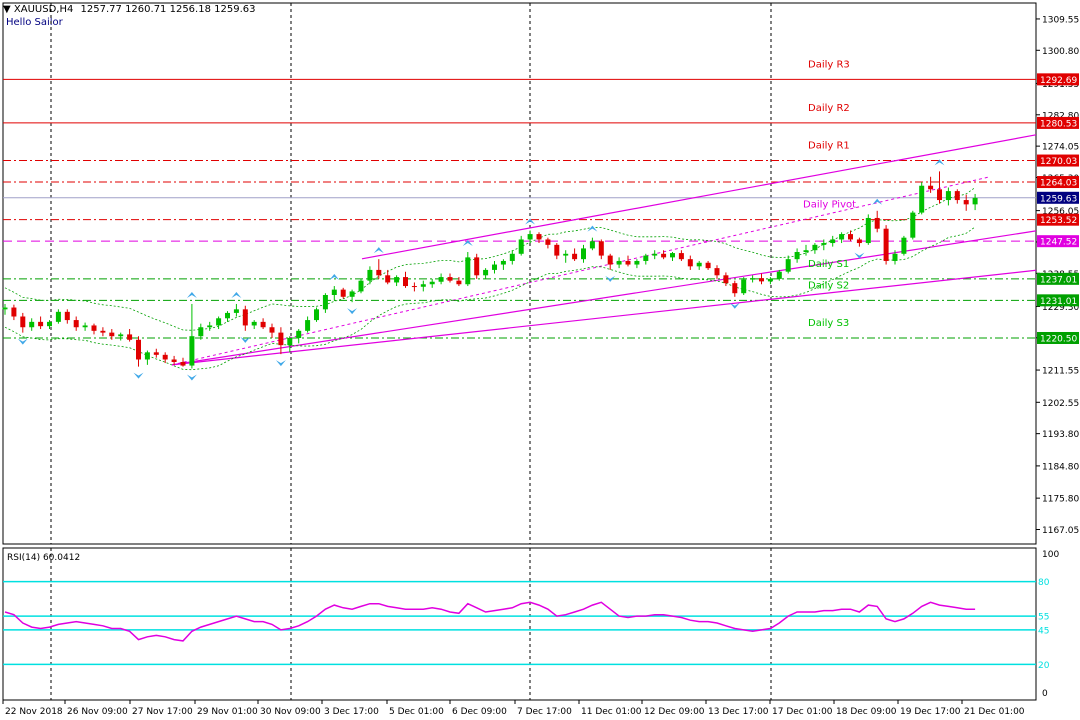  I want to click on price-tick-label: 1229.30, so click(1060, 308).